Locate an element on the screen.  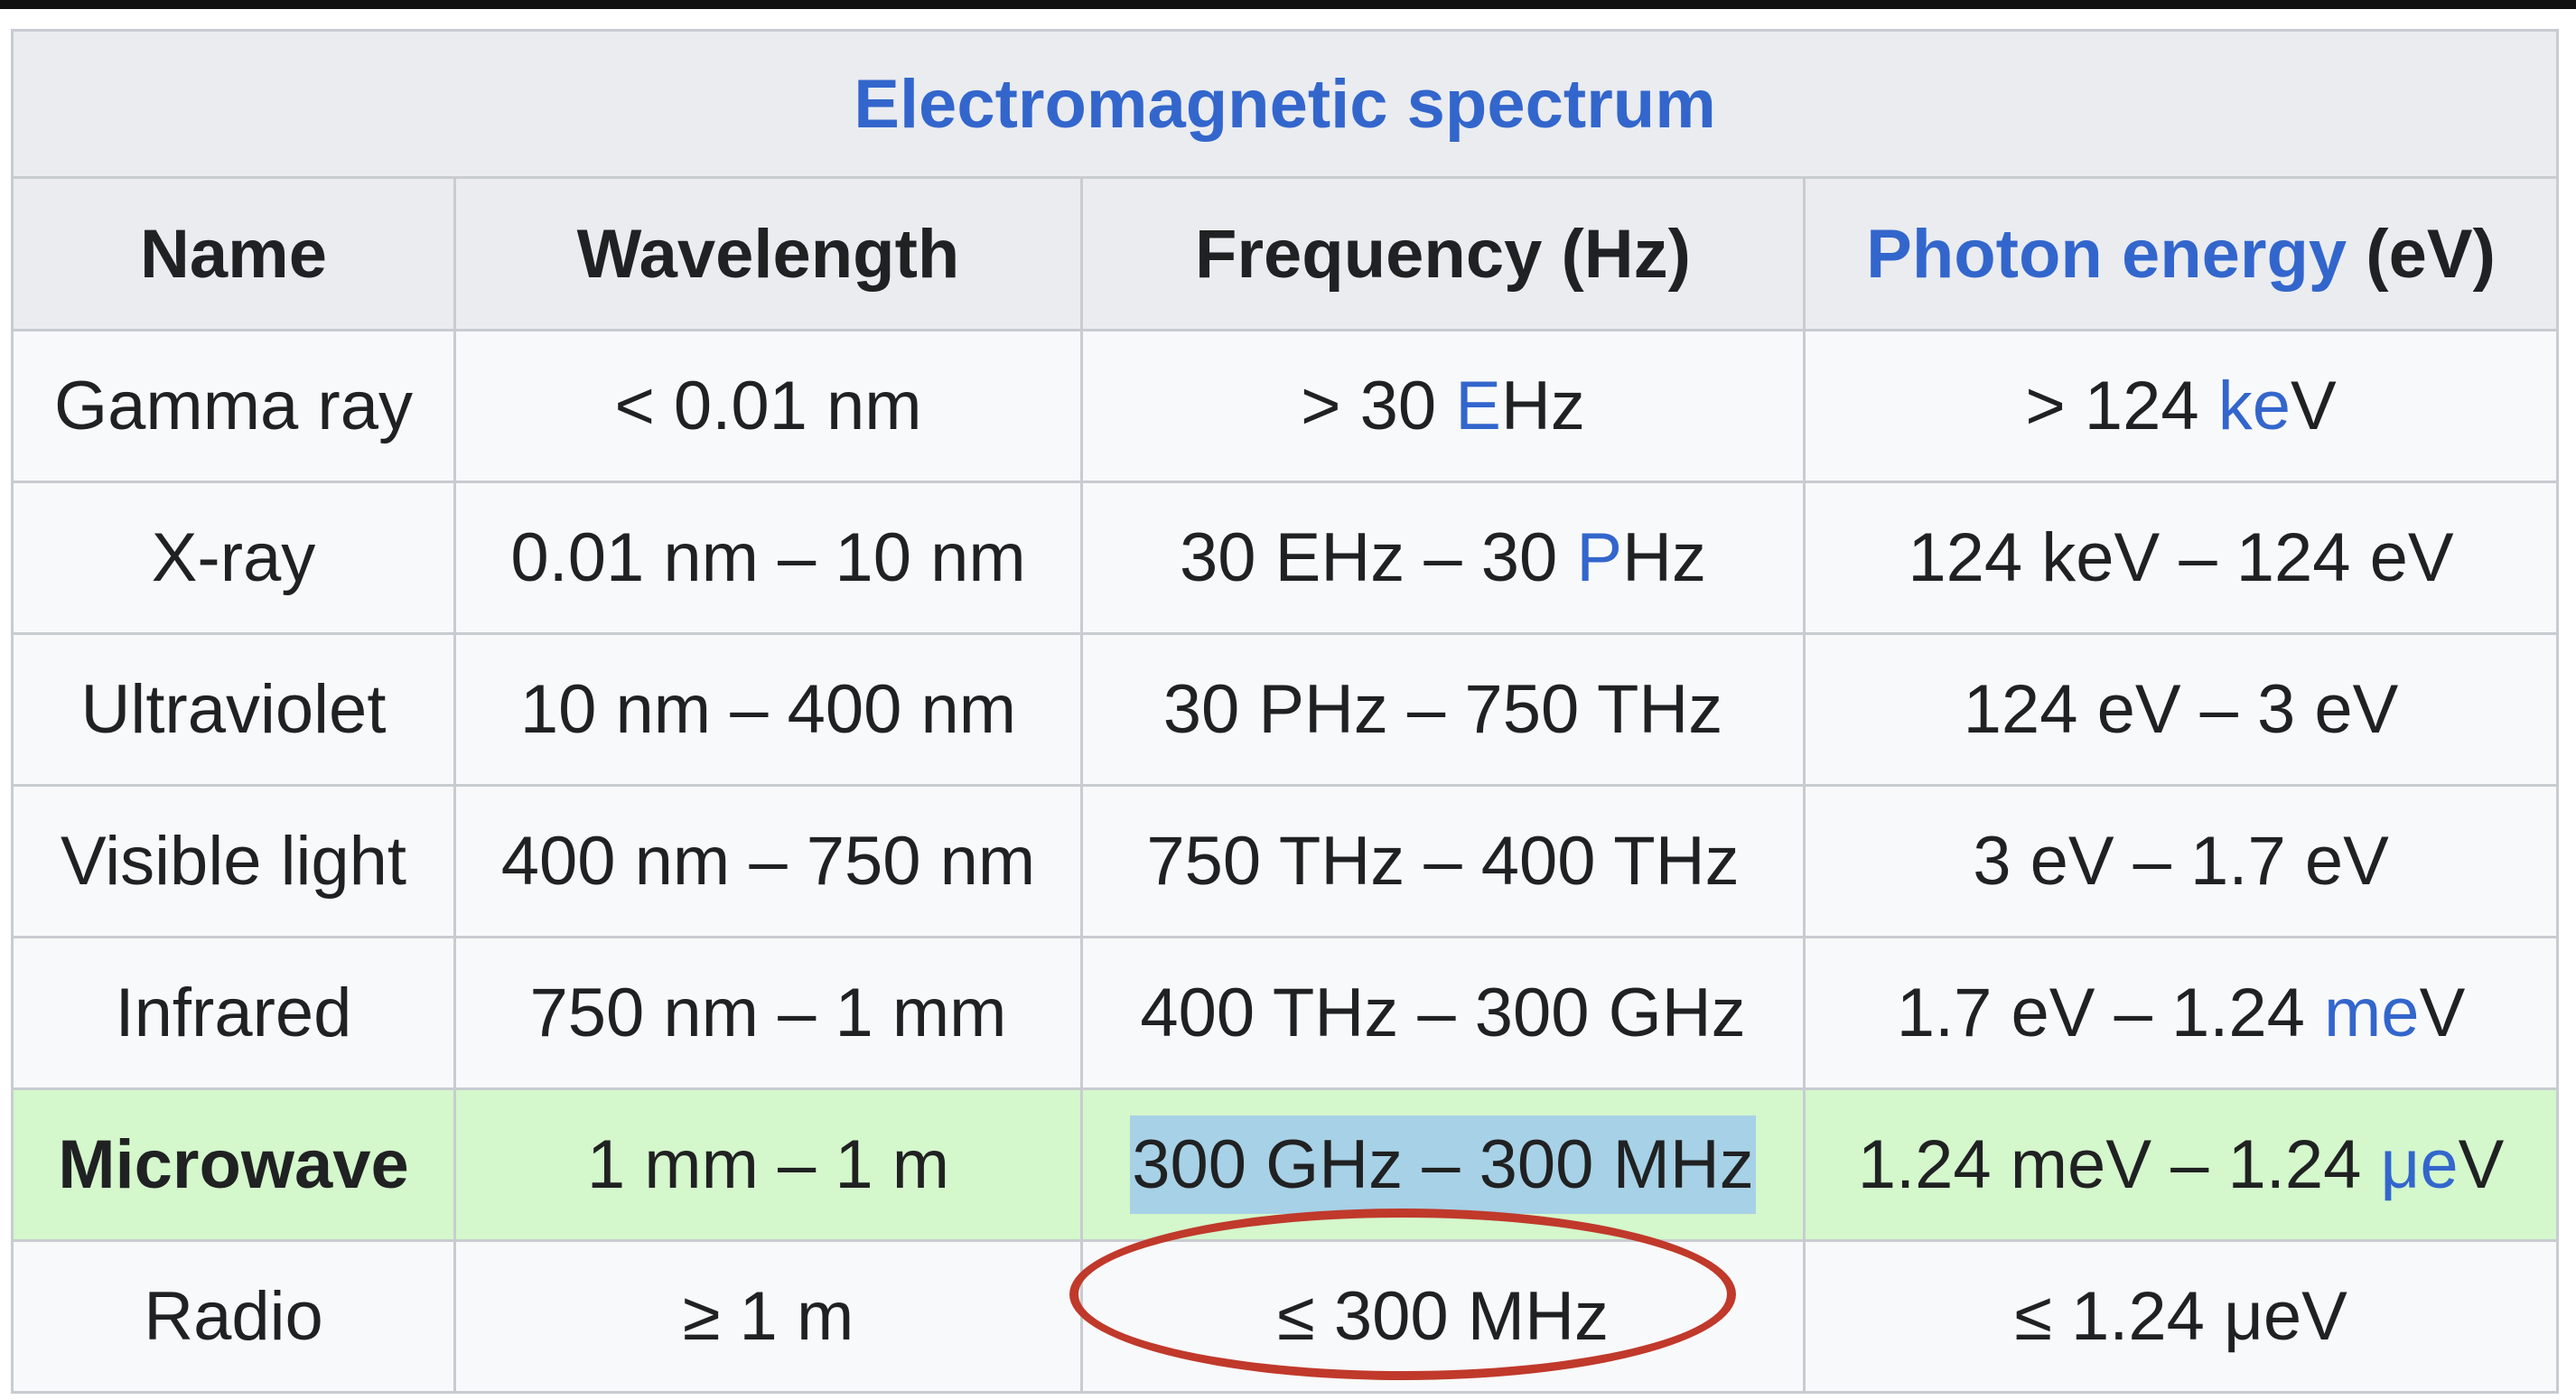
header-frequency-link: Frequency (Hz) is located at coordinates (1443, 253).